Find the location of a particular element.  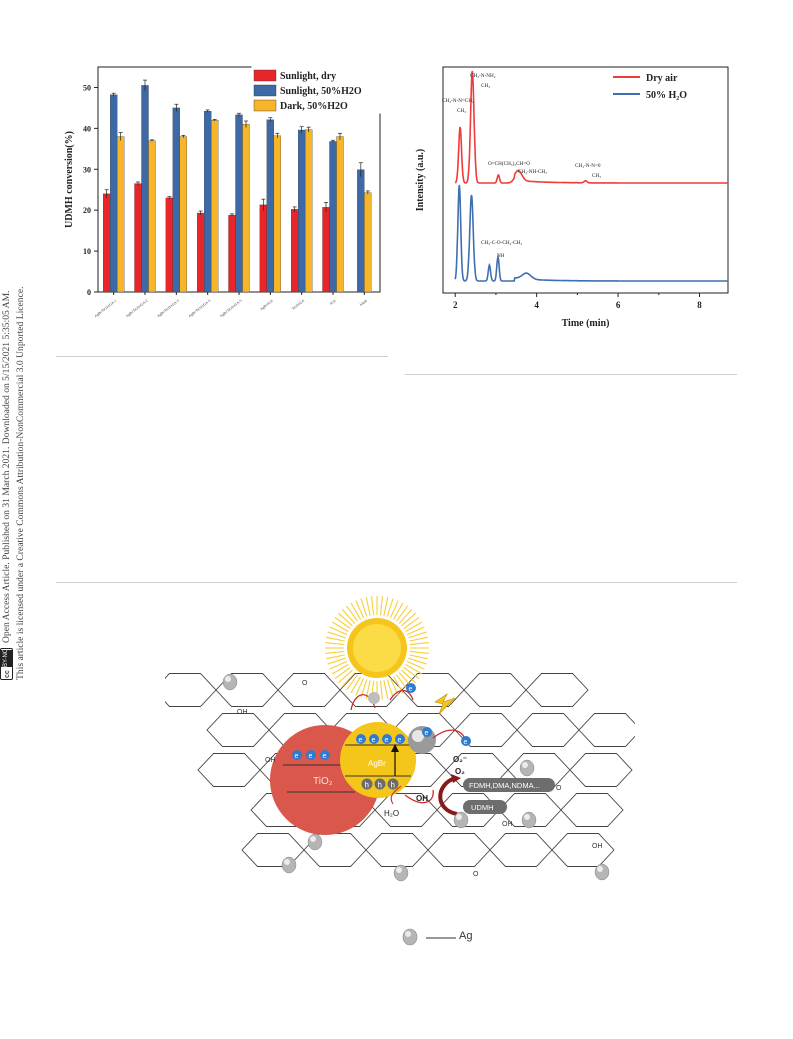

divider-full is located at coordinates (396, 582).